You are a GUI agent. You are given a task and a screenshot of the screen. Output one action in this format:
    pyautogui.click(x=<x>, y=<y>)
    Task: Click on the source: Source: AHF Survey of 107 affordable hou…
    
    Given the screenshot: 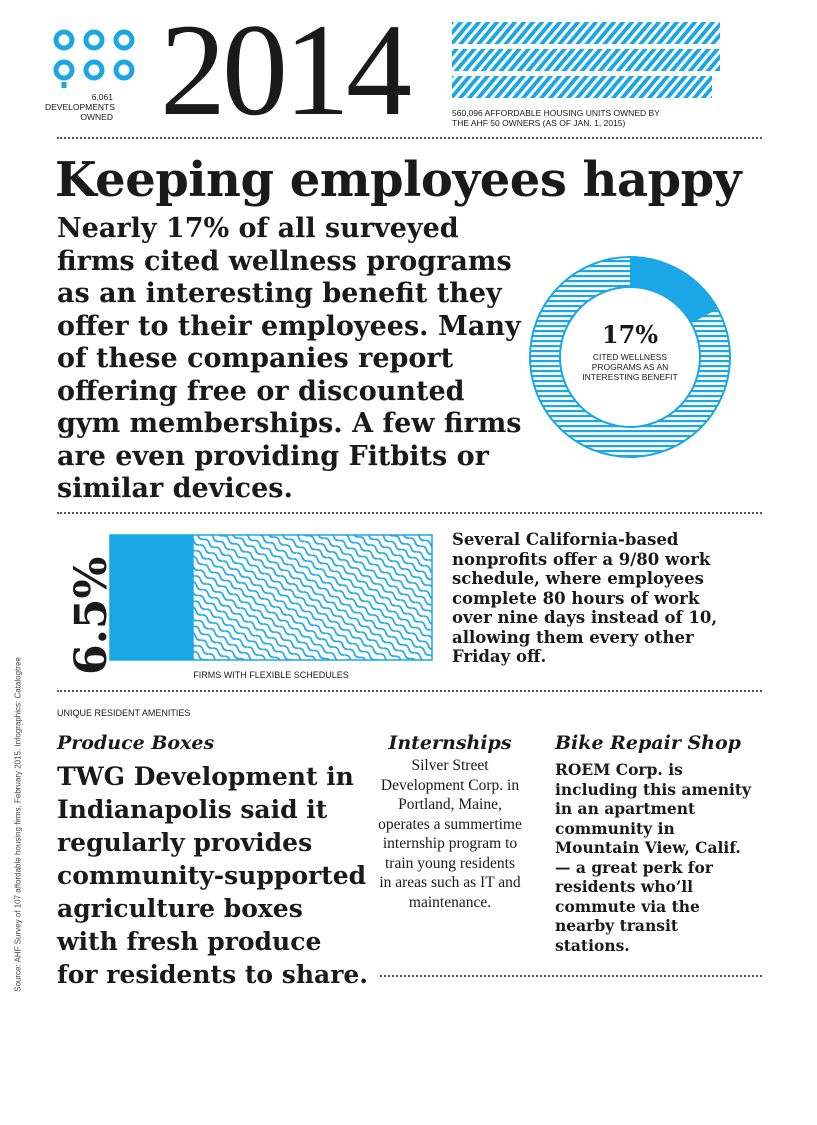 What is the action you would take?
    pyautogui.click(x=18, y=824)
    